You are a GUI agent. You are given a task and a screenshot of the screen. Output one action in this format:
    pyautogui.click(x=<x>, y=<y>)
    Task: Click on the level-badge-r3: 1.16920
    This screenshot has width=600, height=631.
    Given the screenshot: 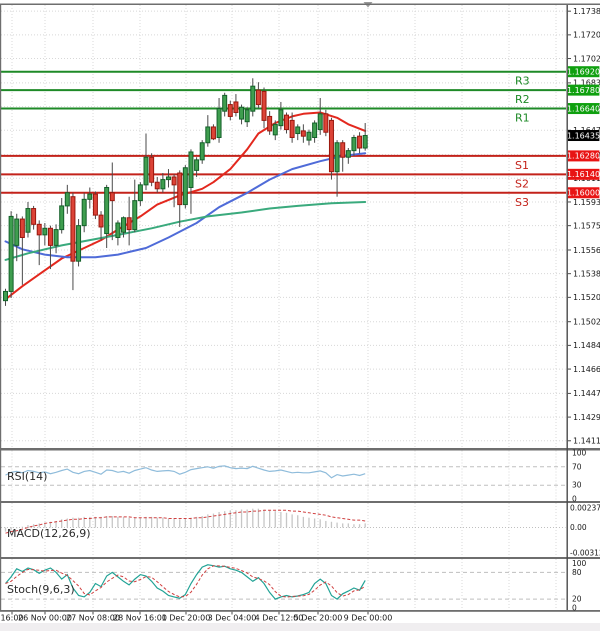 What is the action you would take?
    pyautogui.click(x=583, y=72)
    